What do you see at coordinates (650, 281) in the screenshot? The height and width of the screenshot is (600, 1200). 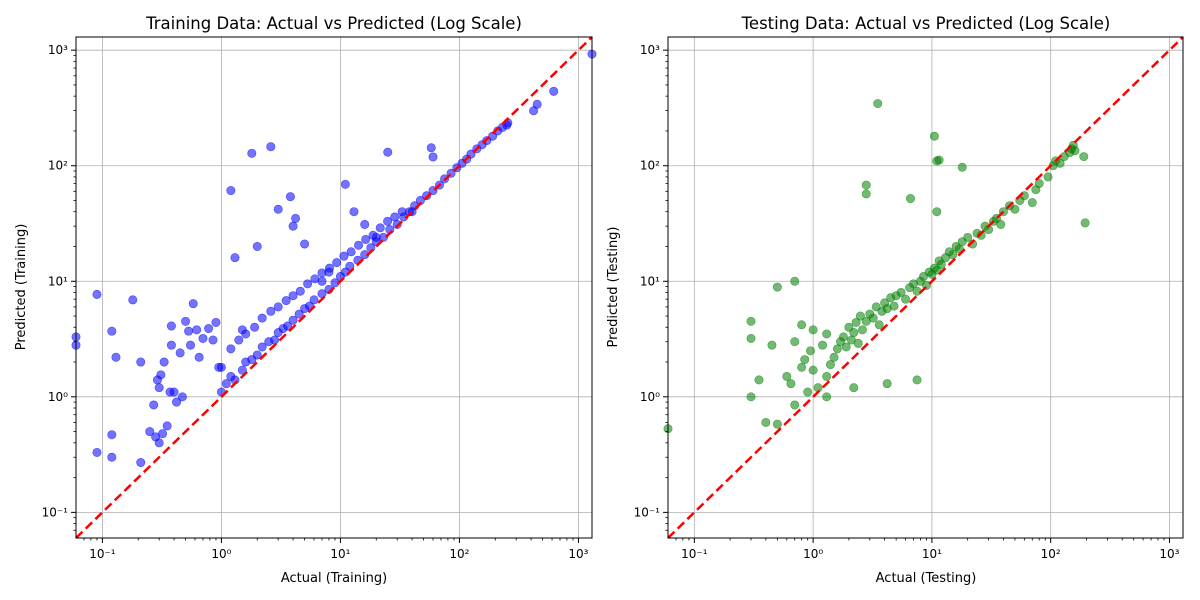 I see `testing-y-tick-label: 10¹` at bounding box center [650, 281].